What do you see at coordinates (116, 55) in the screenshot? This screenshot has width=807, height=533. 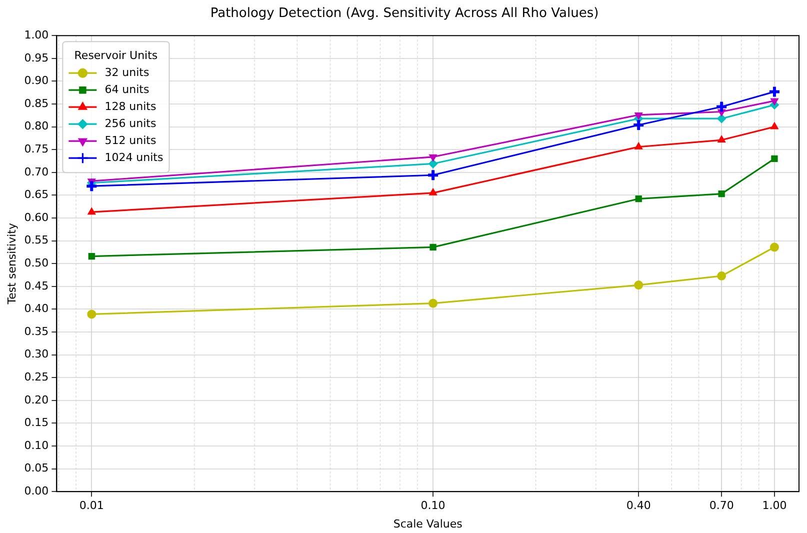 I see `legend-title: Reservoir Units` at bounding box center [116, 55].